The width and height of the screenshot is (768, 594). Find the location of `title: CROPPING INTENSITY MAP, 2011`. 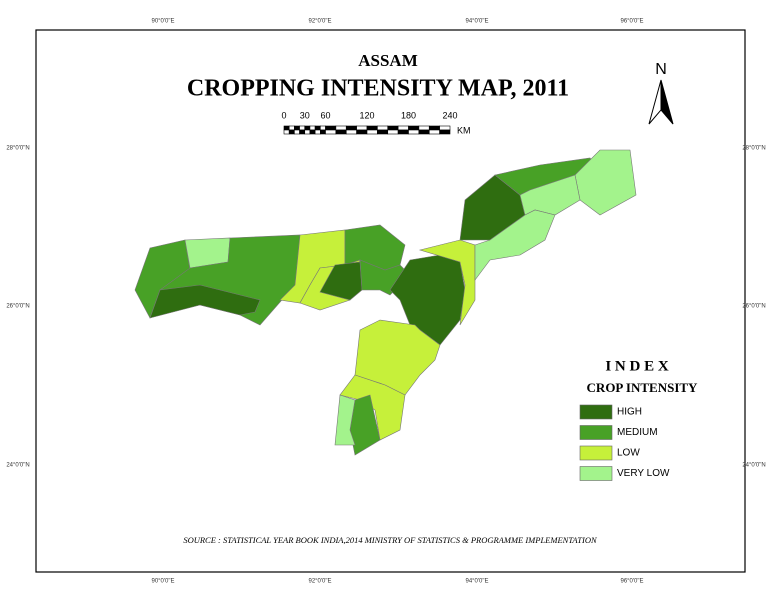

title: CROPPING INTENSITY MAP, 2011 is located at coordinates (378, 89).